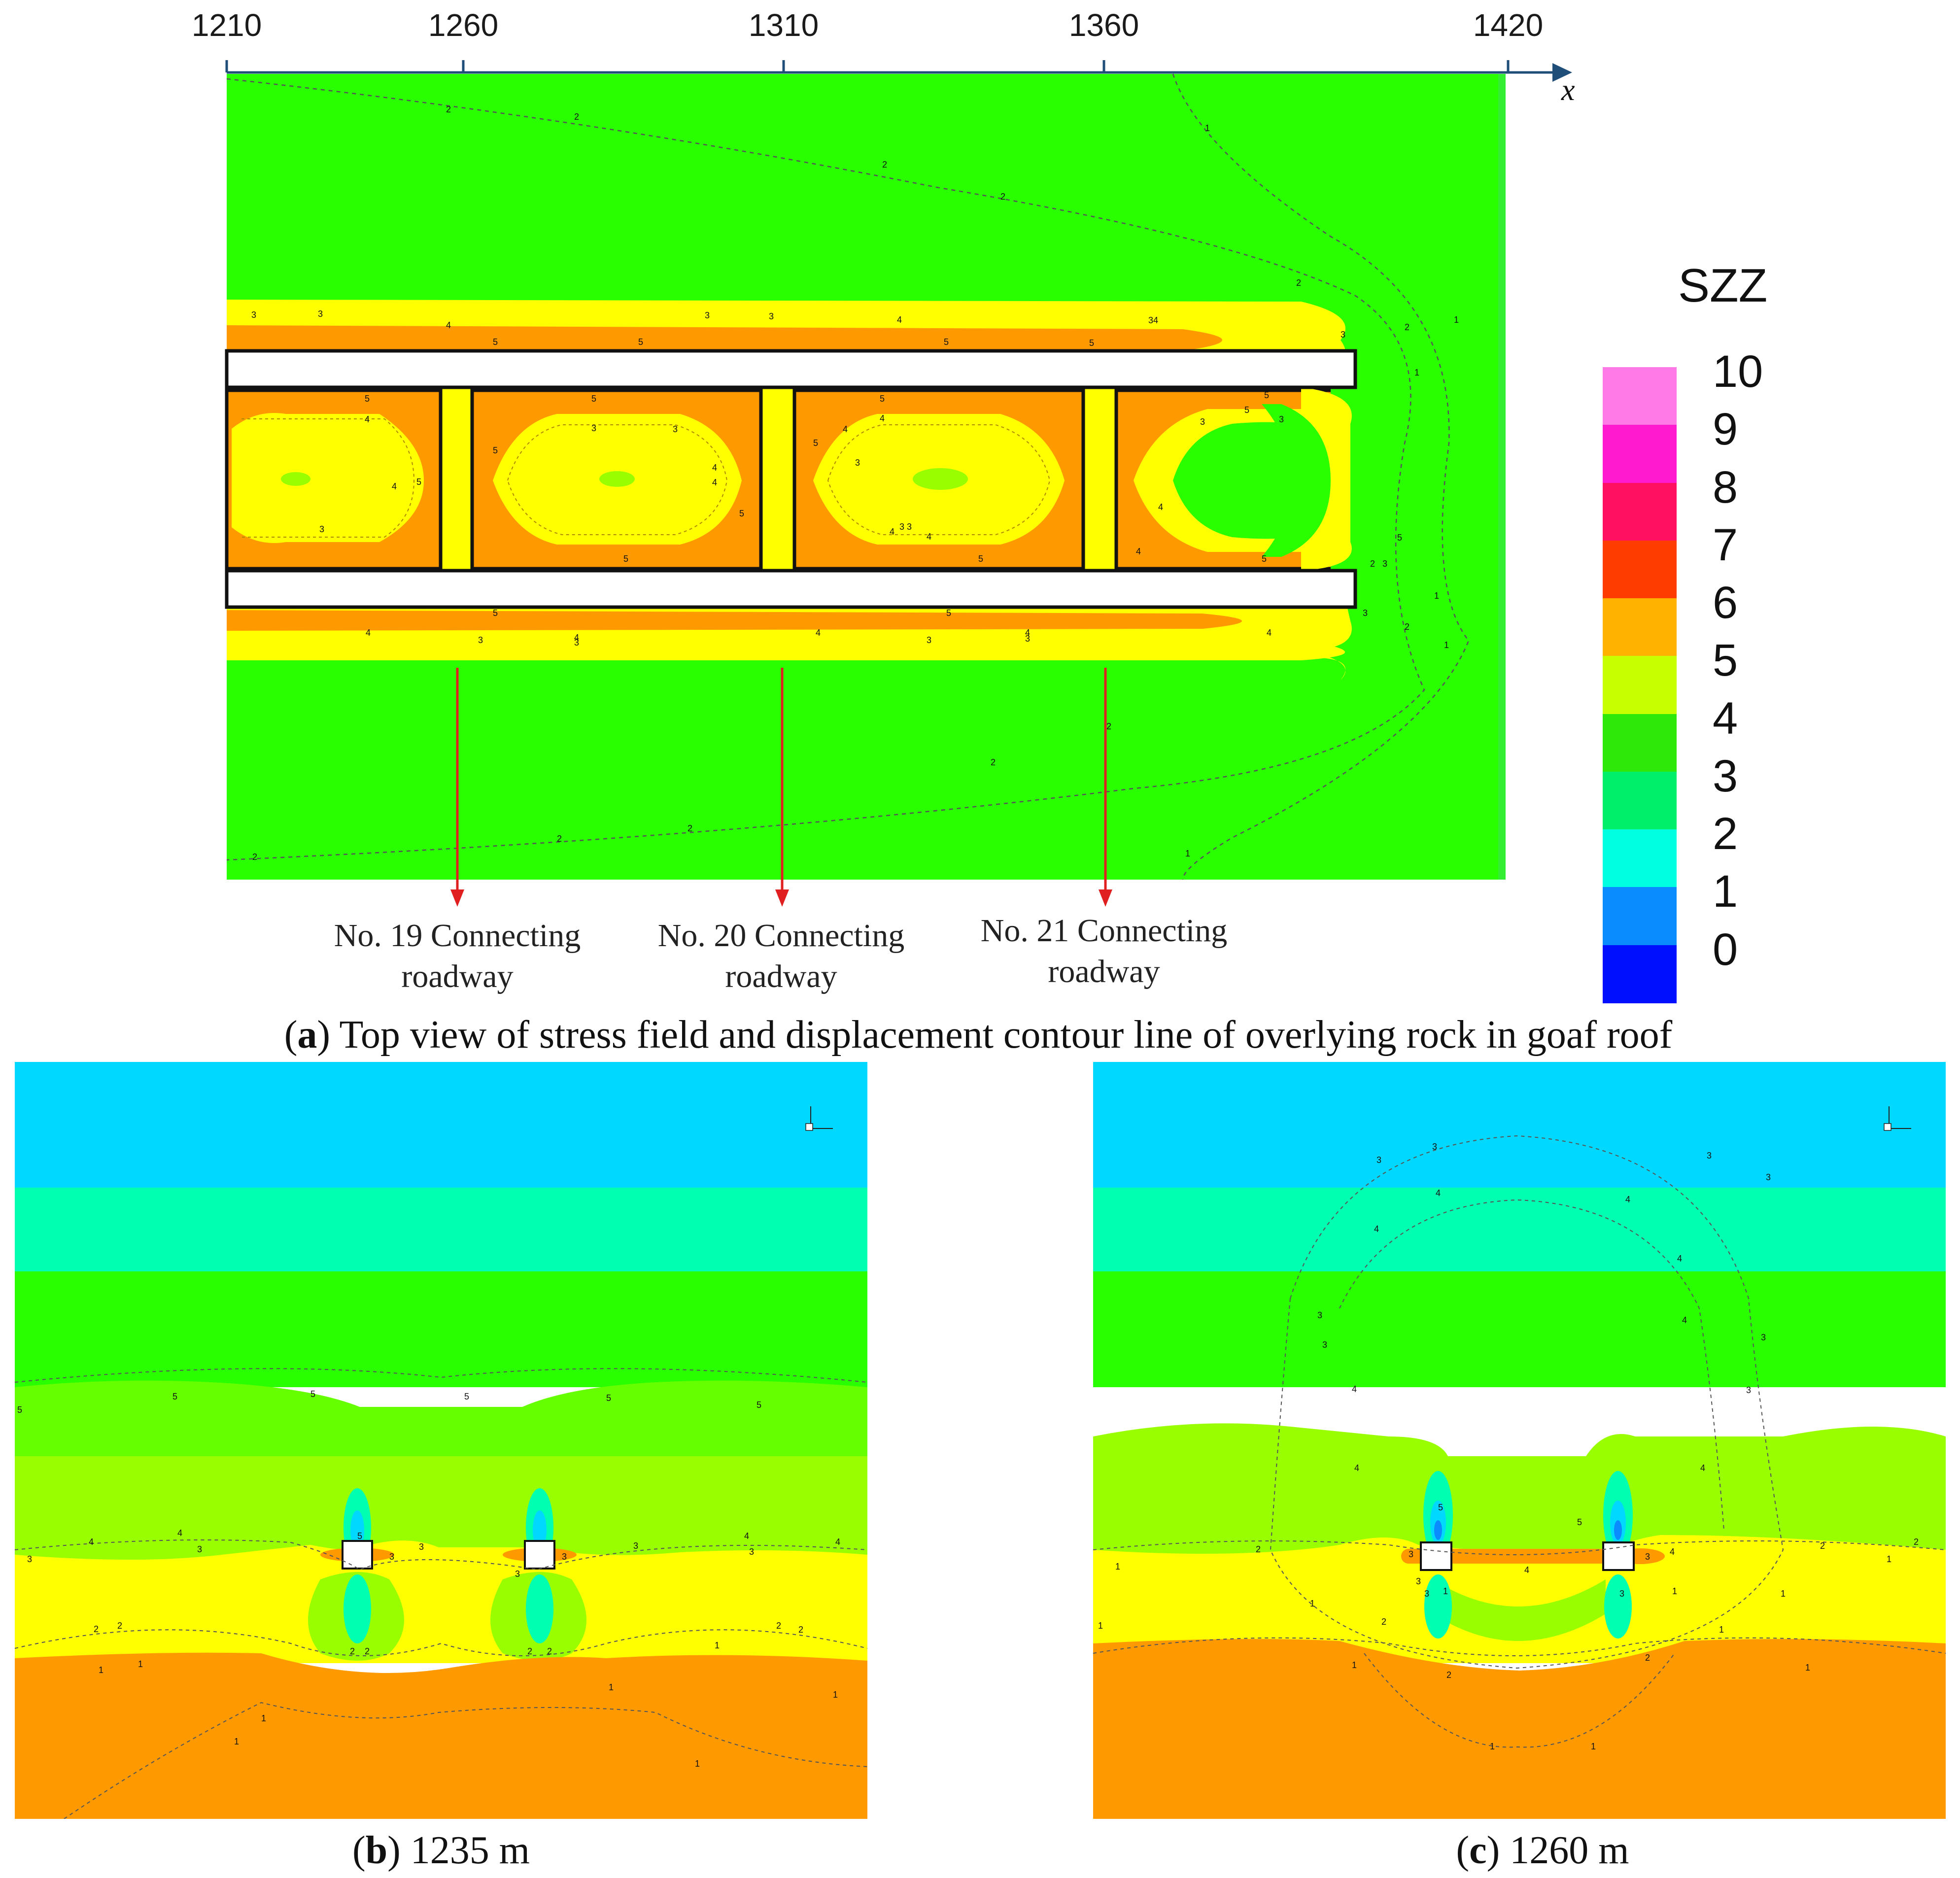 The width and height of the screenshot is (1960, 1878). What do you see at coordinates (1738, 371) in the screenshot?
I see `legend-level-label: 10` at bounding box center [1738, 371].